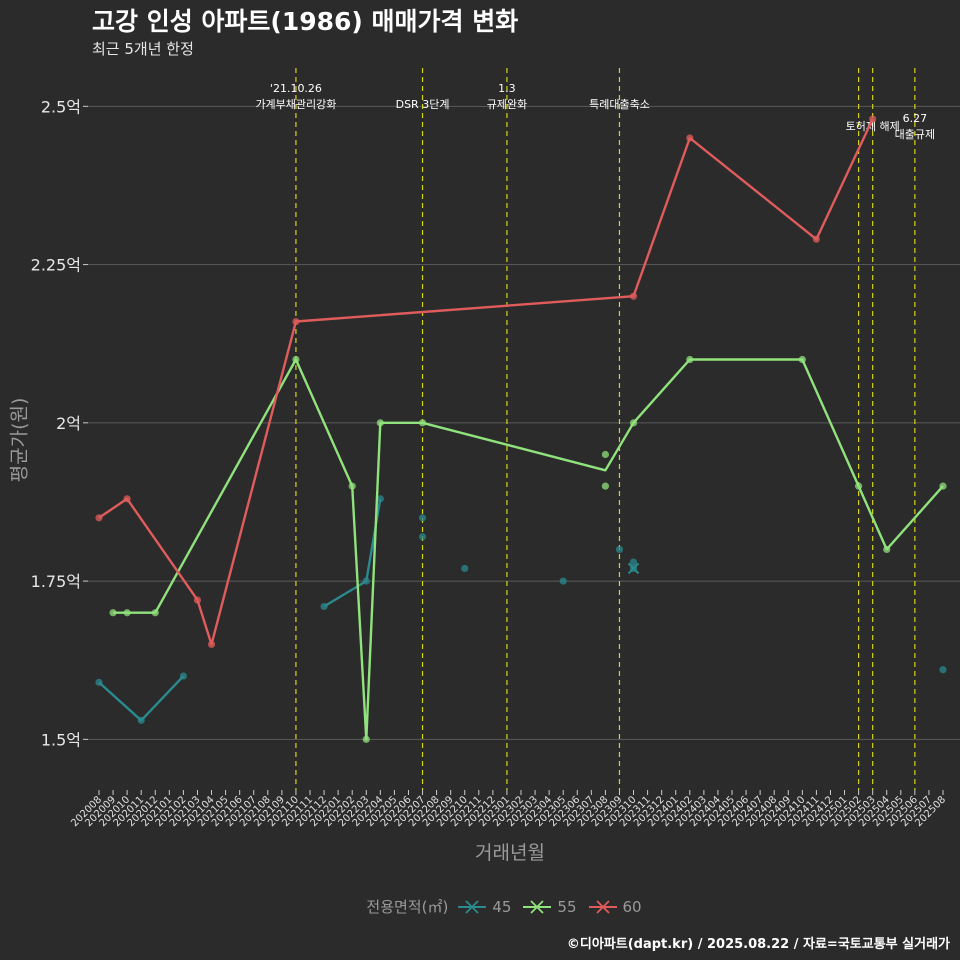 The image size is (960, 960). I want to click on event-label: 가계부채관리강화, so click(295, 104).